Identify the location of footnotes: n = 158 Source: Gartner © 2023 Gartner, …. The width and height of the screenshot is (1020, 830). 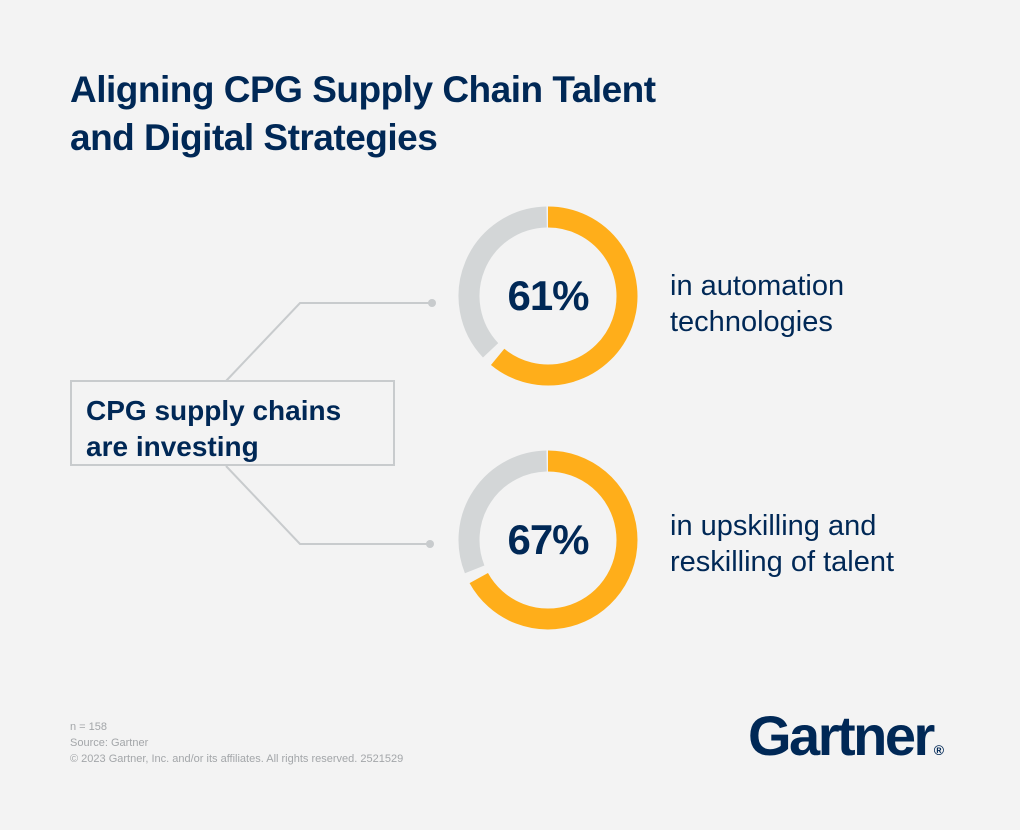
(236, 743).